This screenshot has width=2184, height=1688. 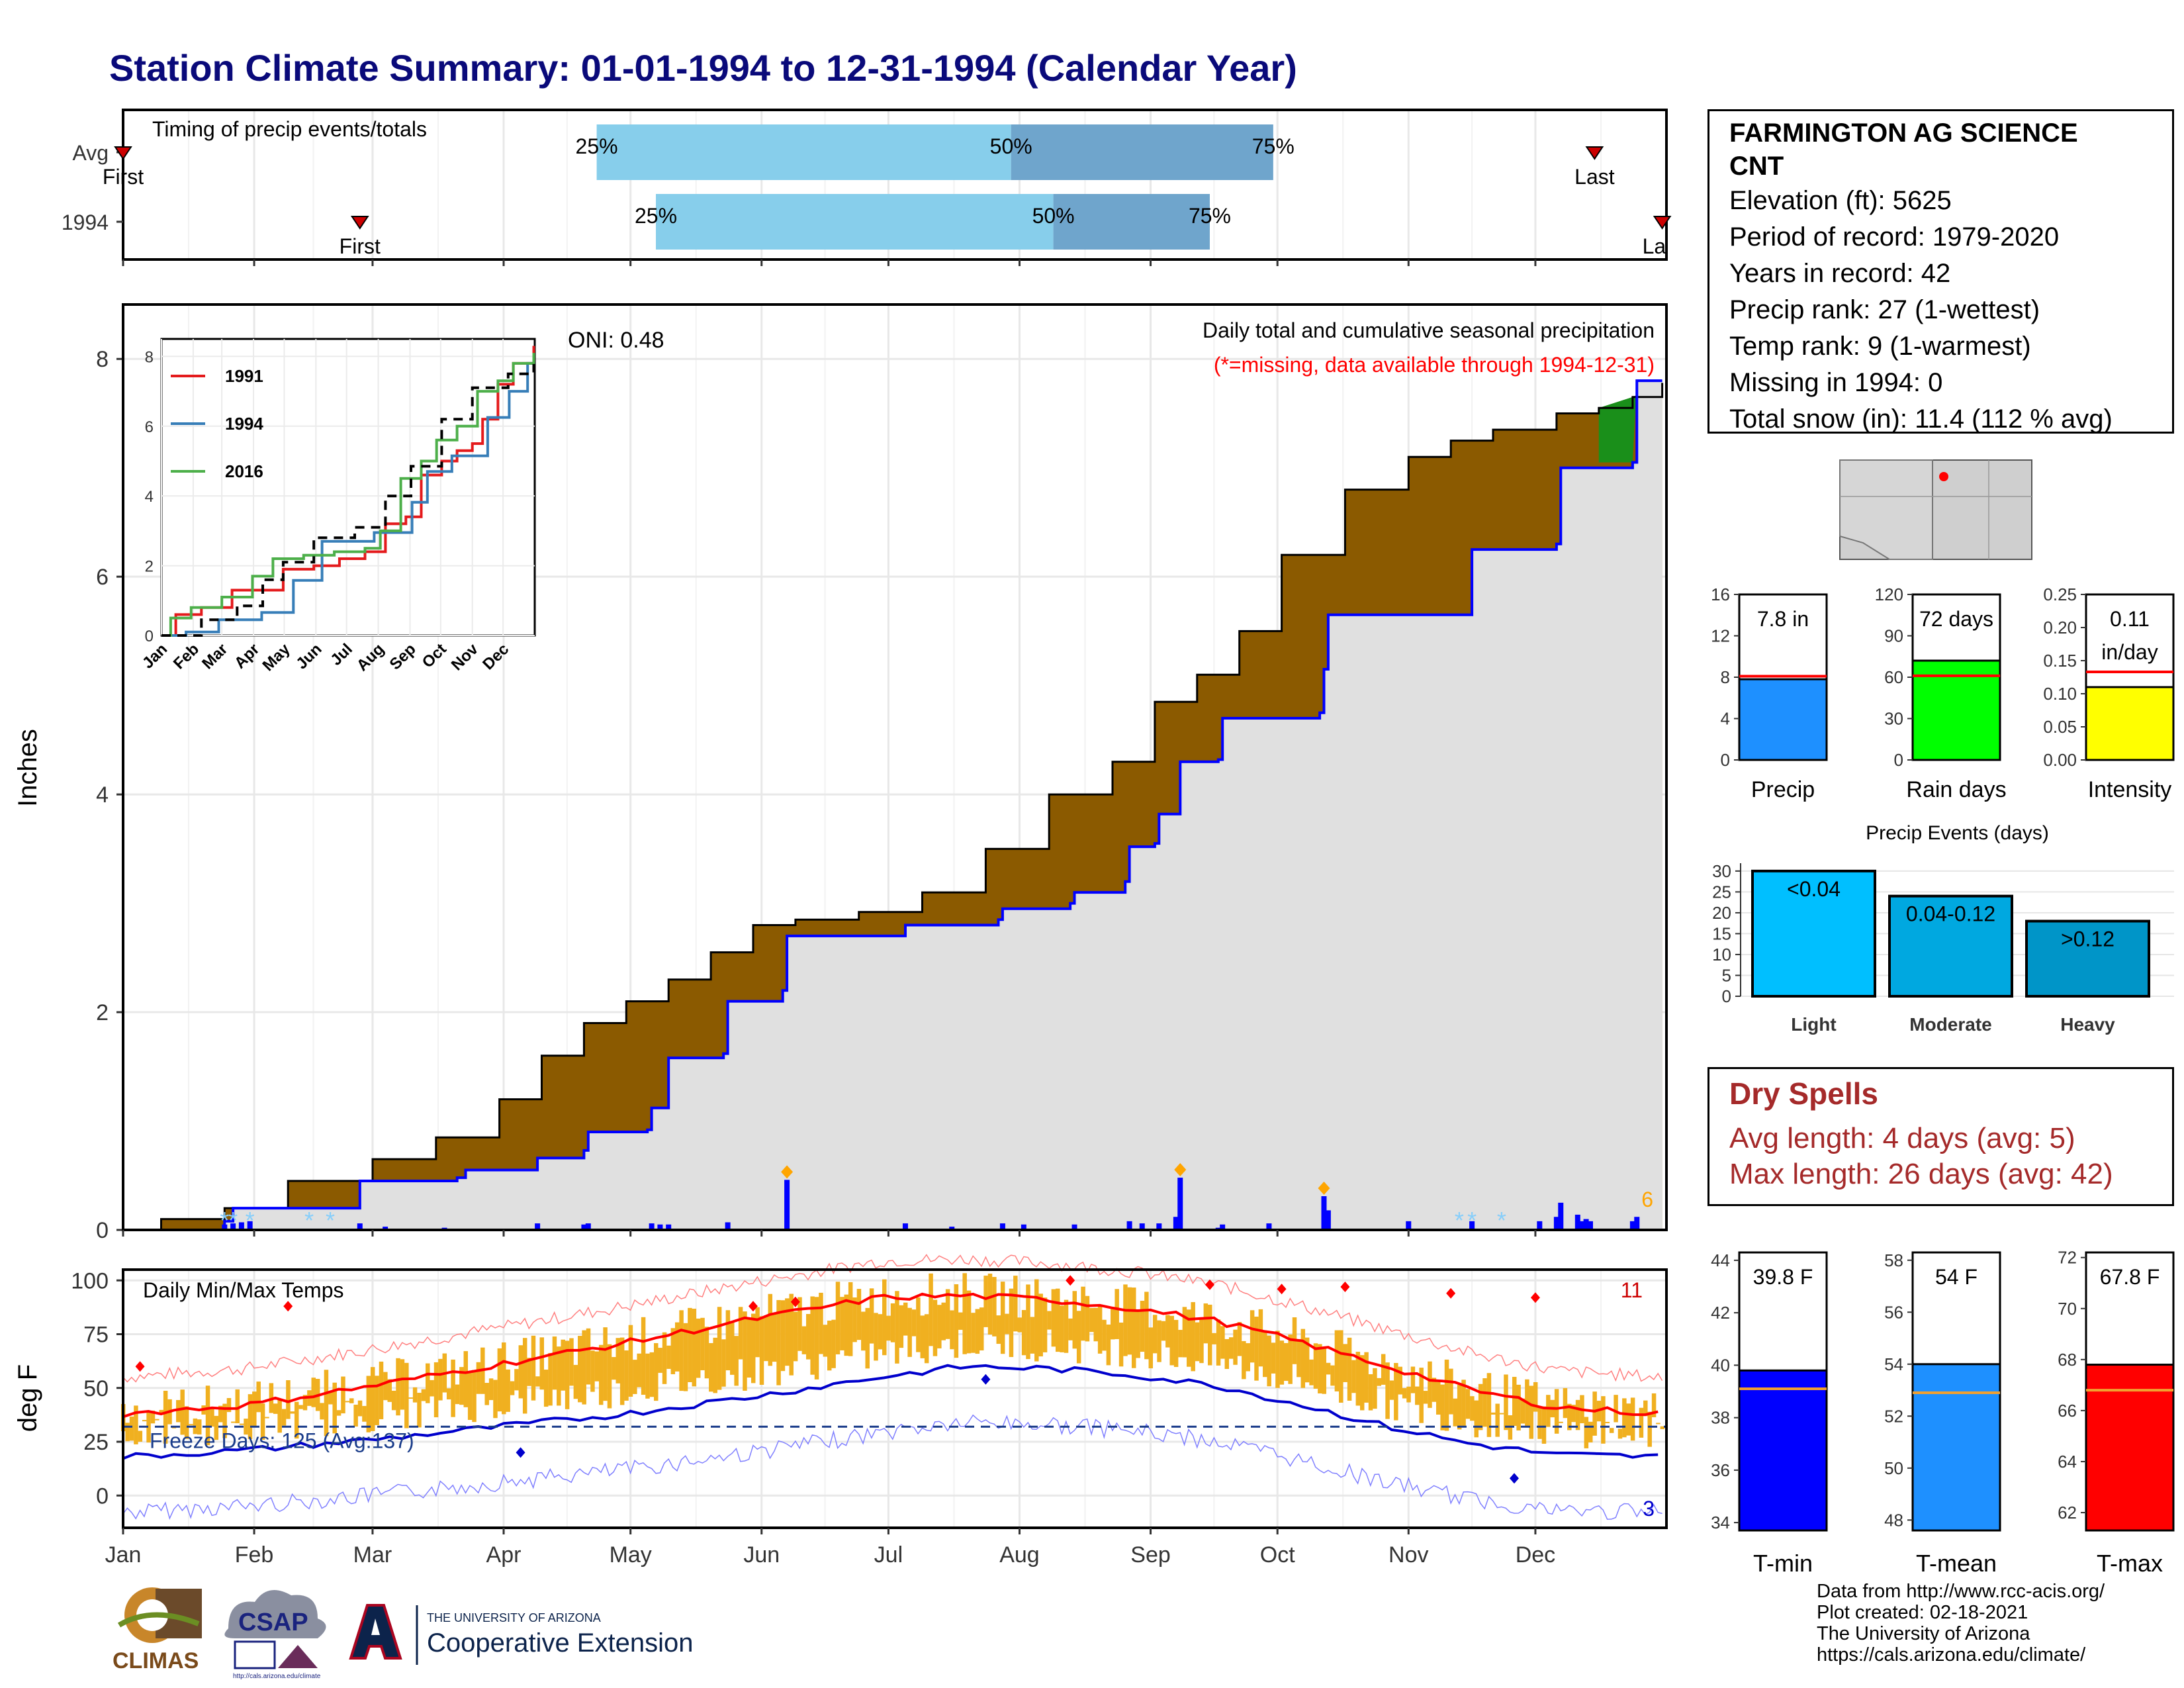 What do you see at coordinates (28, 768) in the screenshot?
I see `y-axis-label: Inches` at bounding box center [28, 768].